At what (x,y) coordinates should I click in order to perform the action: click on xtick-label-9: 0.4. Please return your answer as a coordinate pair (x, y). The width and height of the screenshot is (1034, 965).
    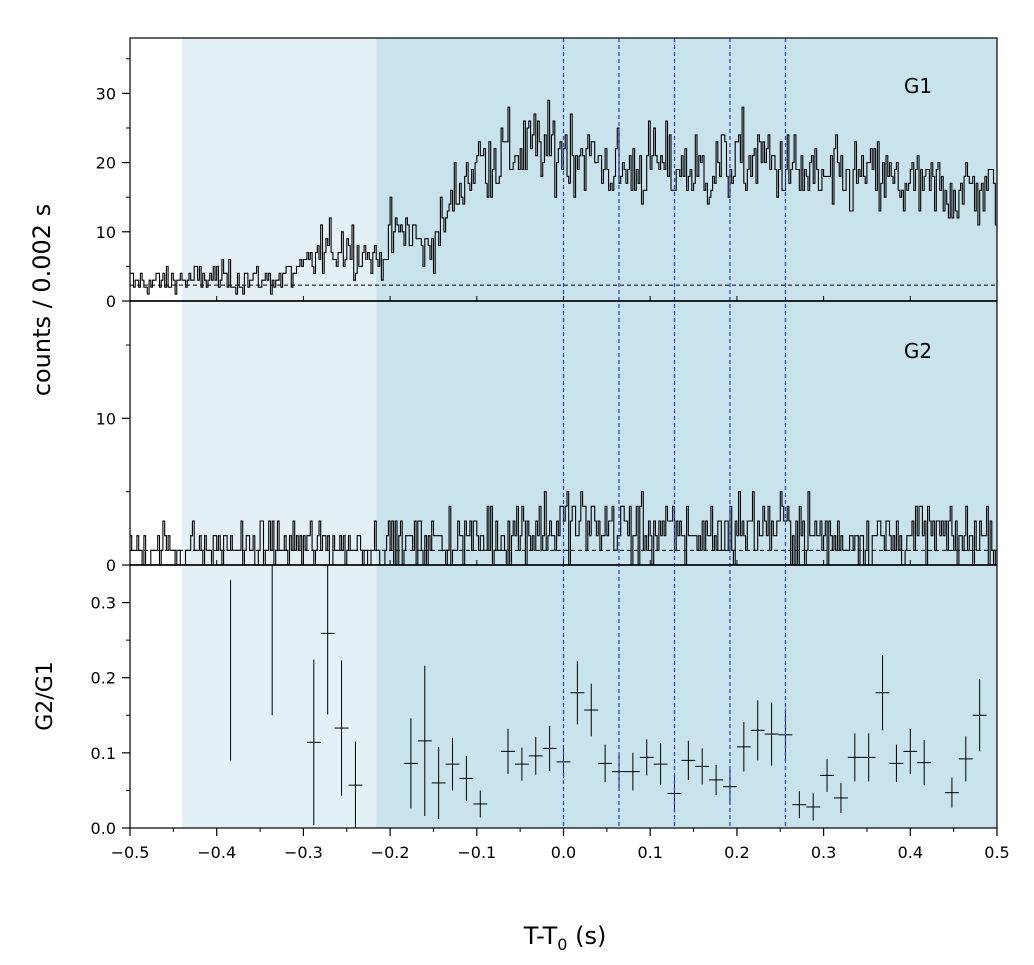
    Looking at the image, I should click on (910, 852).